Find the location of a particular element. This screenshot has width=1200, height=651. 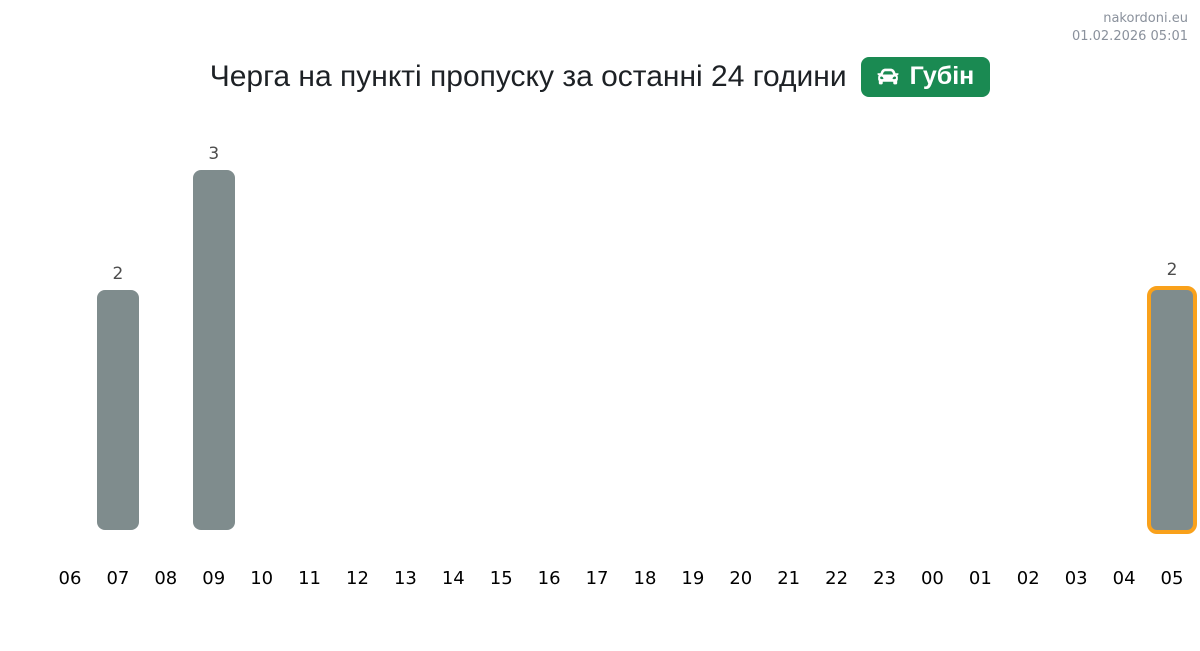

x-axis-label-00: 00 is located at coordinates (932, 578).